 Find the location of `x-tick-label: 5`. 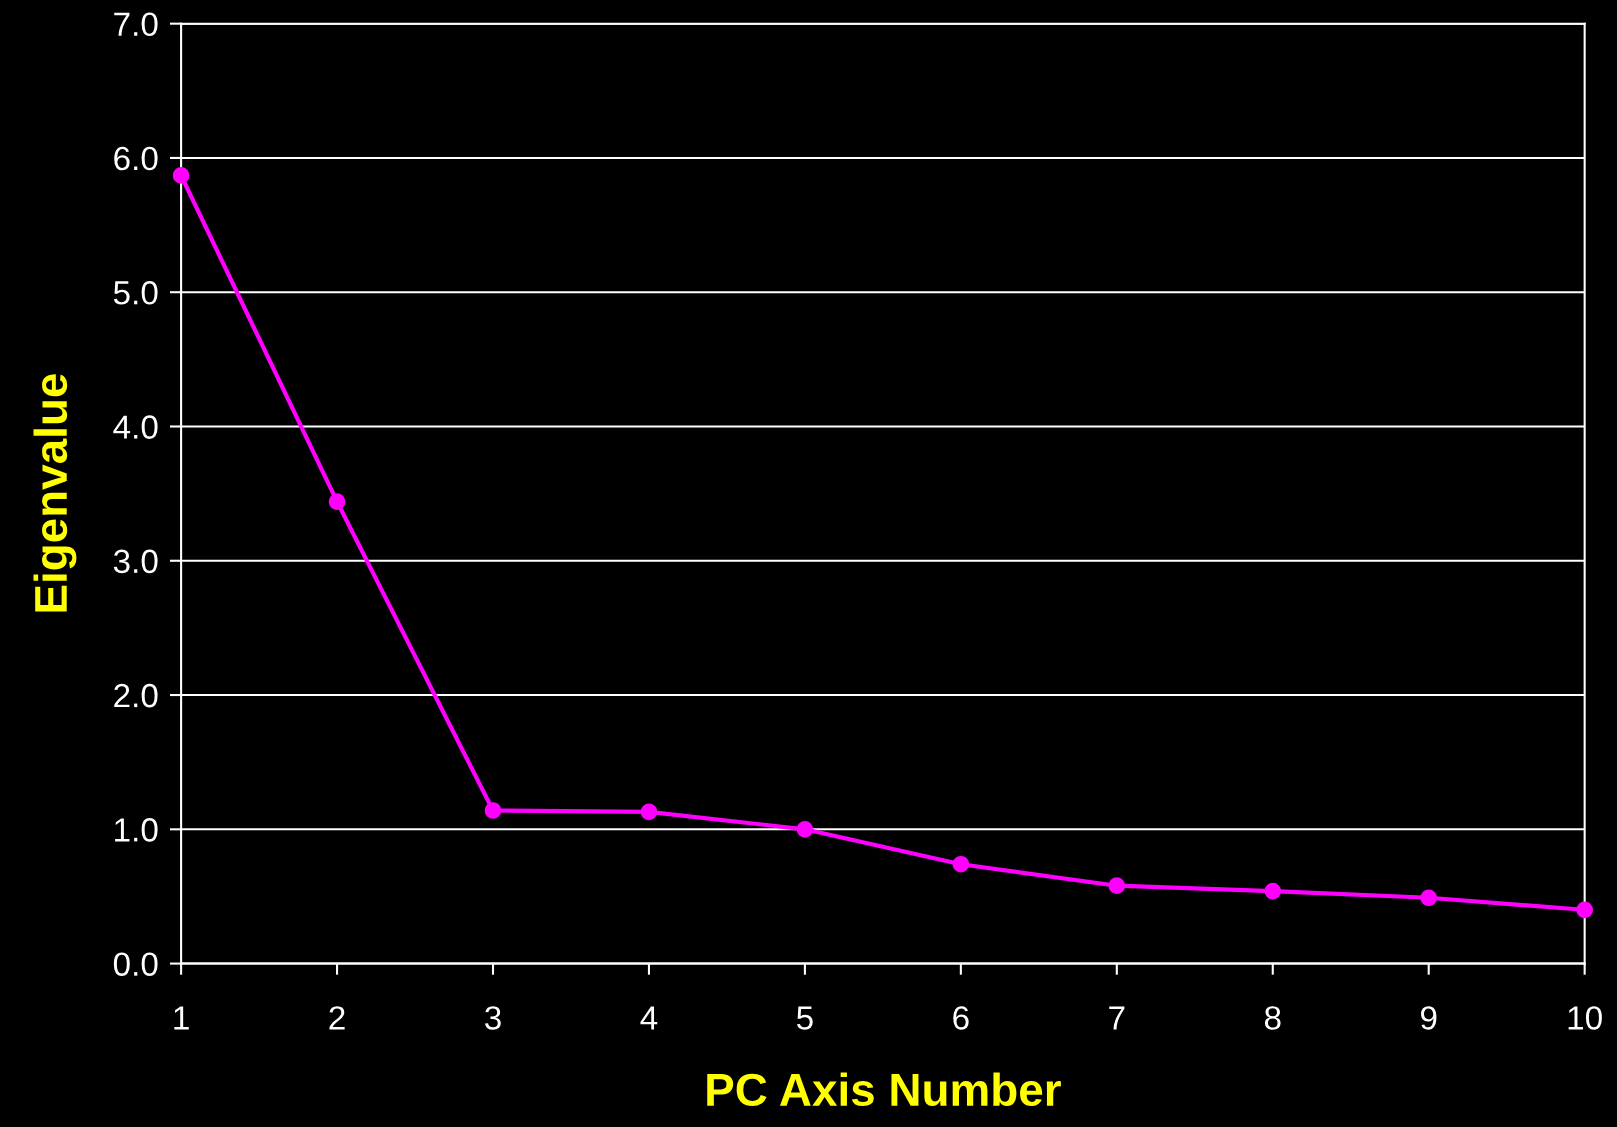

x-tick-label: 5 is located at coordinates (804, 1018).